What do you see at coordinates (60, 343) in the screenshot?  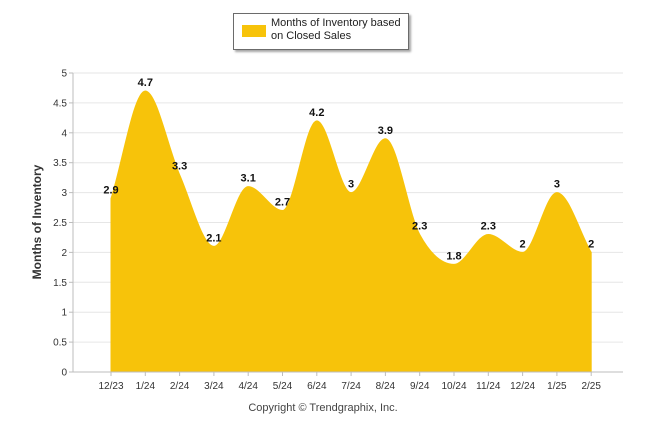 I see `y-tick-label: 0.5` at bounding box center [60, 343].